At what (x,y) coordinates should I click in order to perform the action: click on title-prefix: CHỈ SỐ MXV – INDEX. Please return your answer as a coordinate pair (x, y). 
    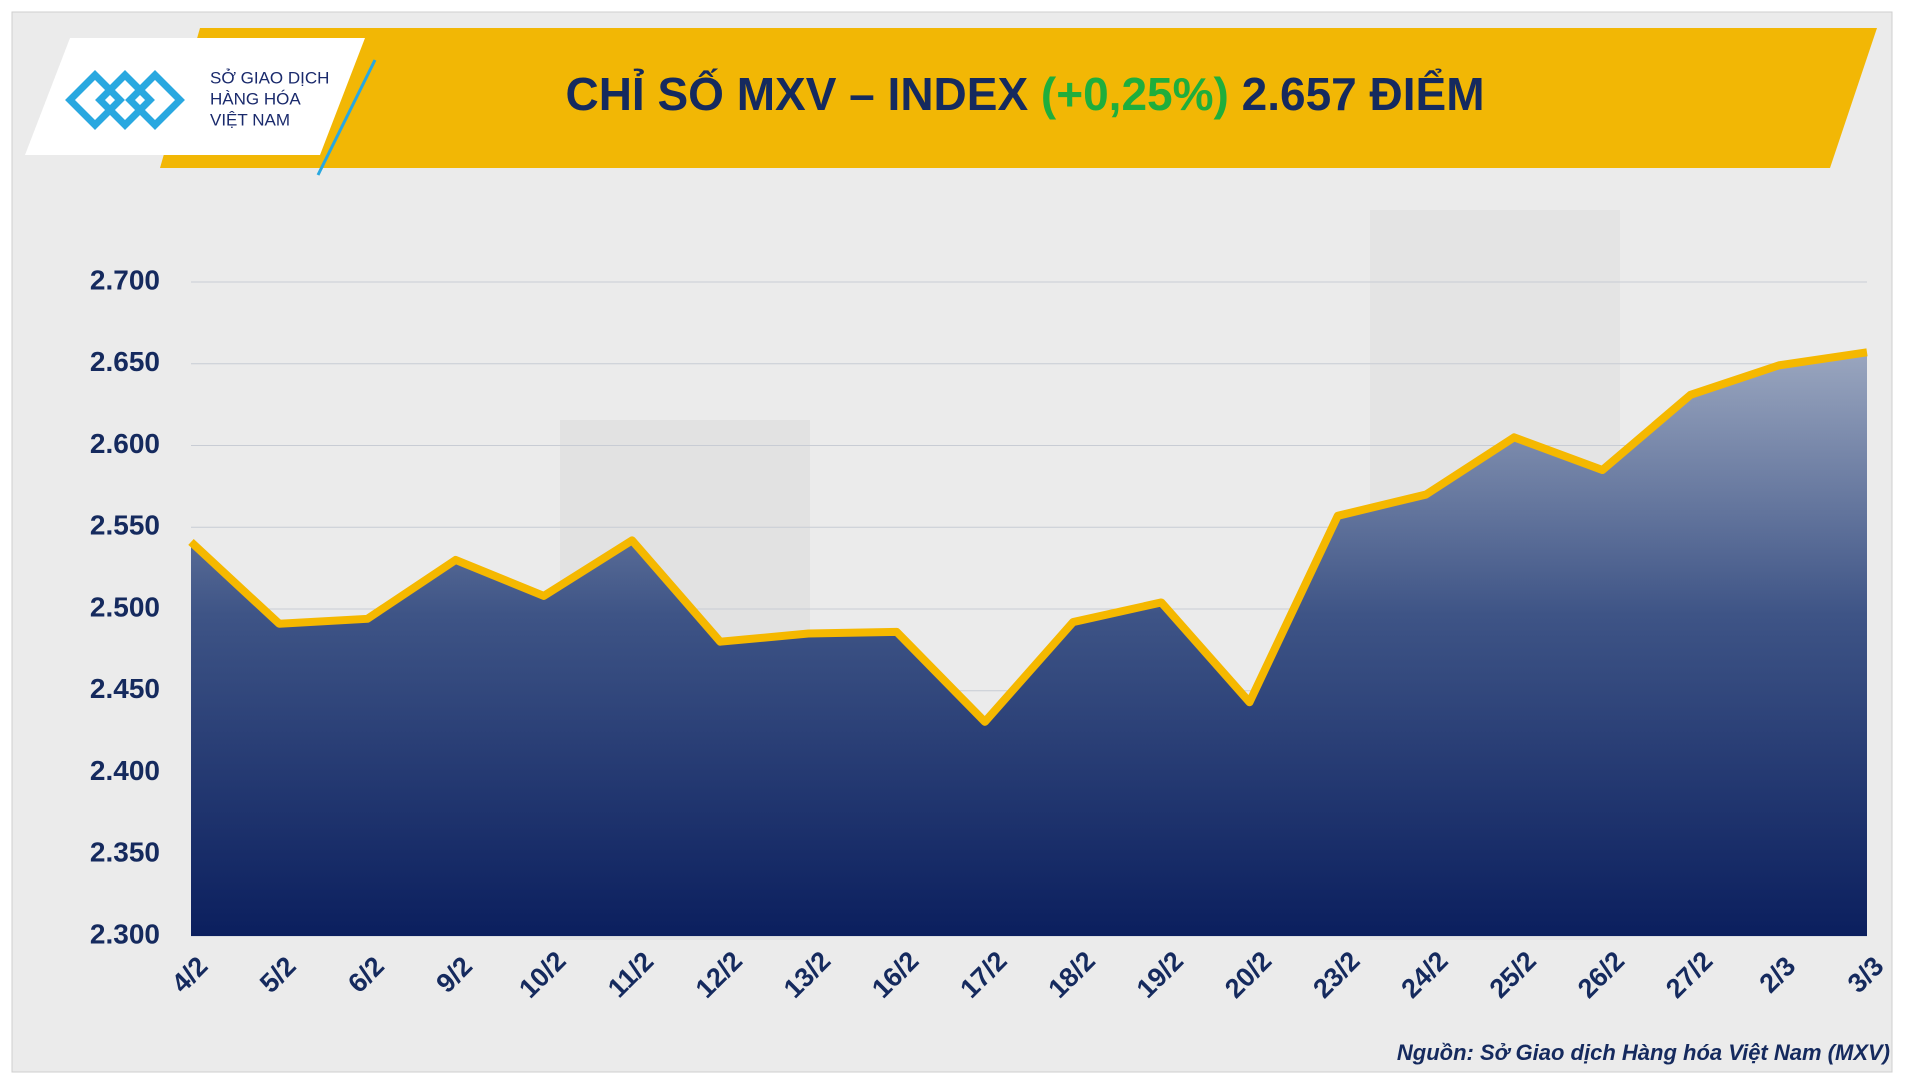
    Looking at the image, I should click on (796, 94).